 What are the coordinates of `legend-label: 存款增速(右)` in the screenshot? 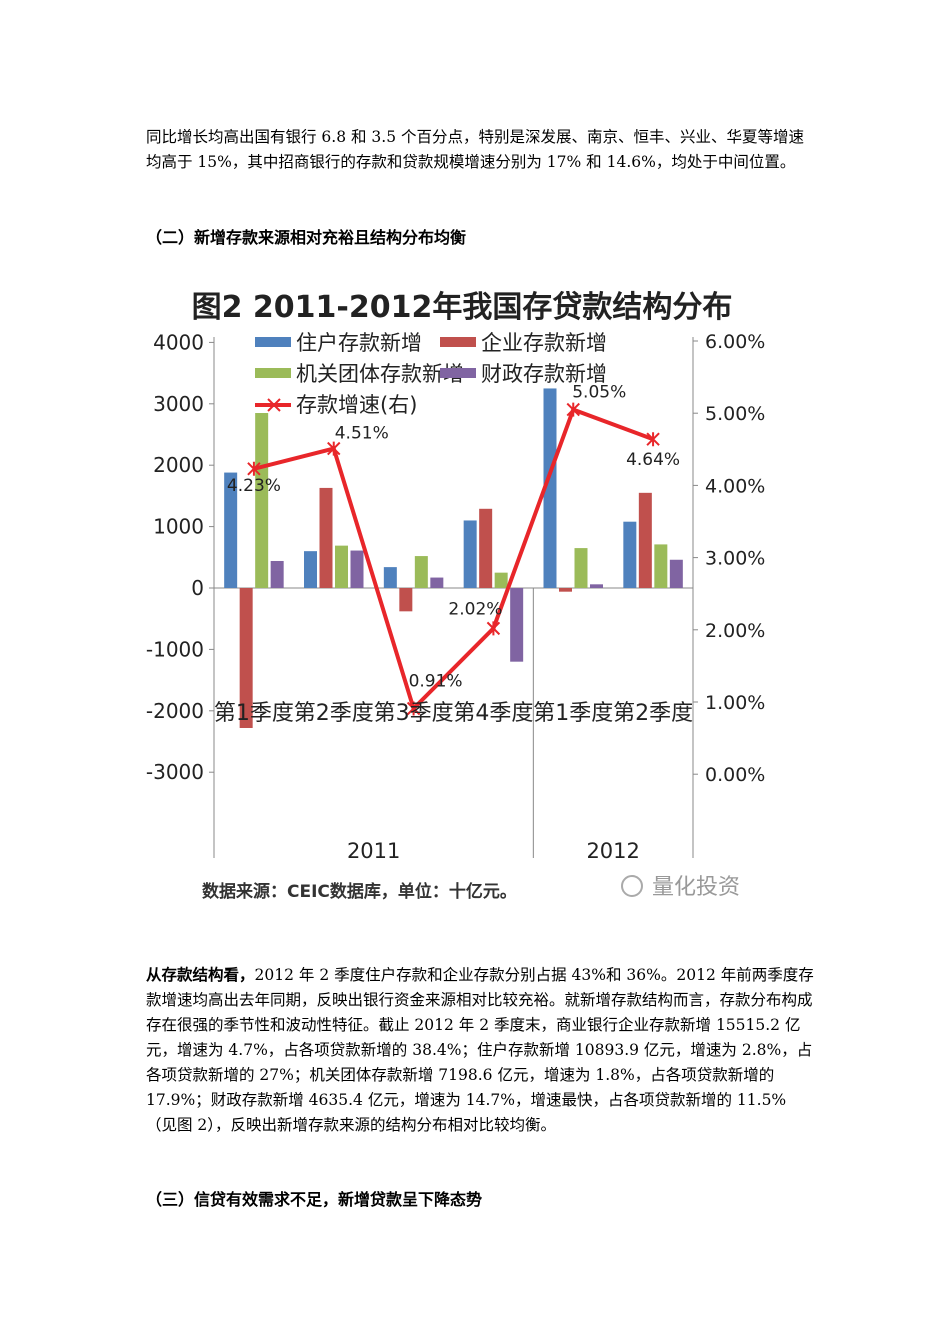 It's located at (356, 405).